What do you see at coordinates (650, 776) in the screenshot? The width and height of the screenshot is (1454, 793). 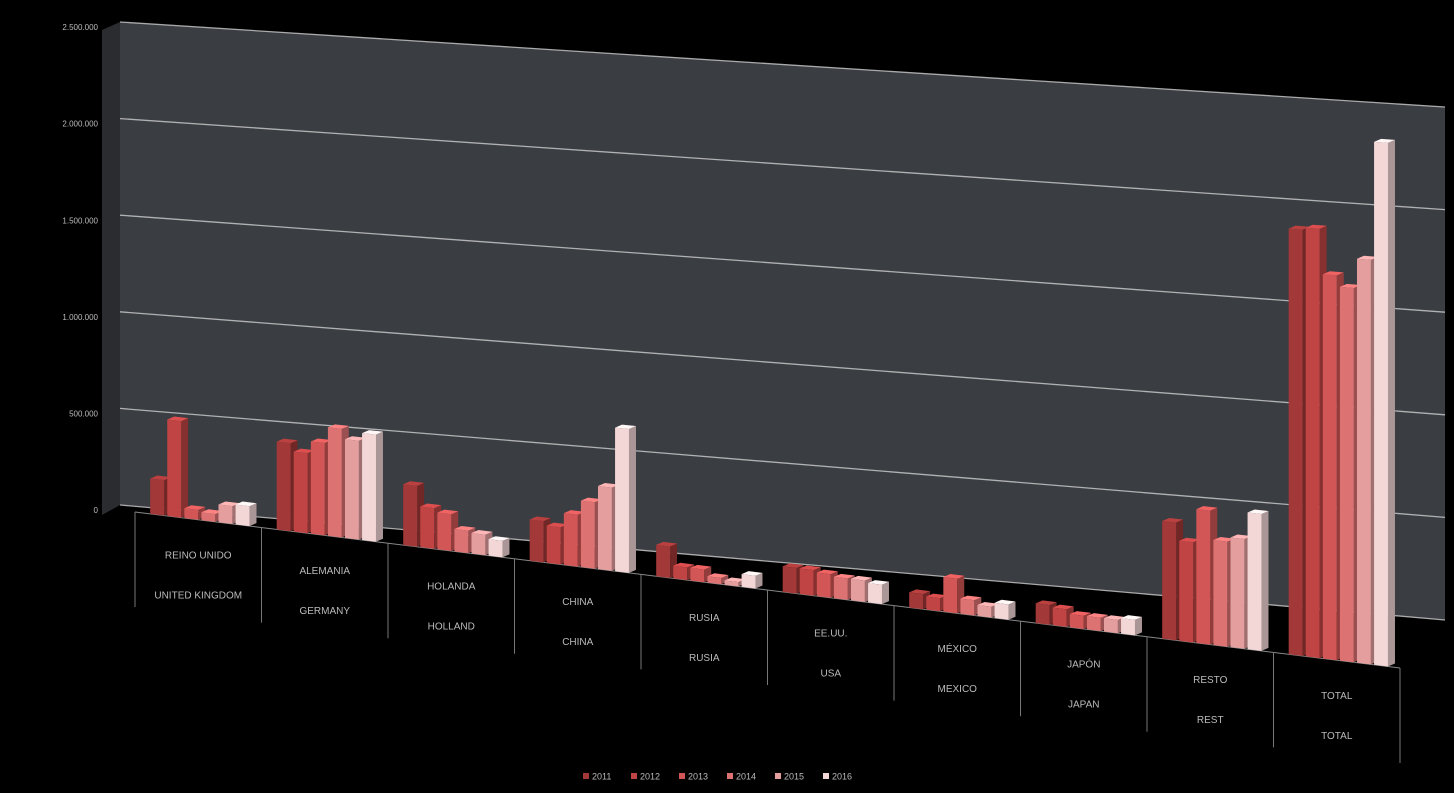 I see `legend-label: 2012` at bounding box center [650, 776].